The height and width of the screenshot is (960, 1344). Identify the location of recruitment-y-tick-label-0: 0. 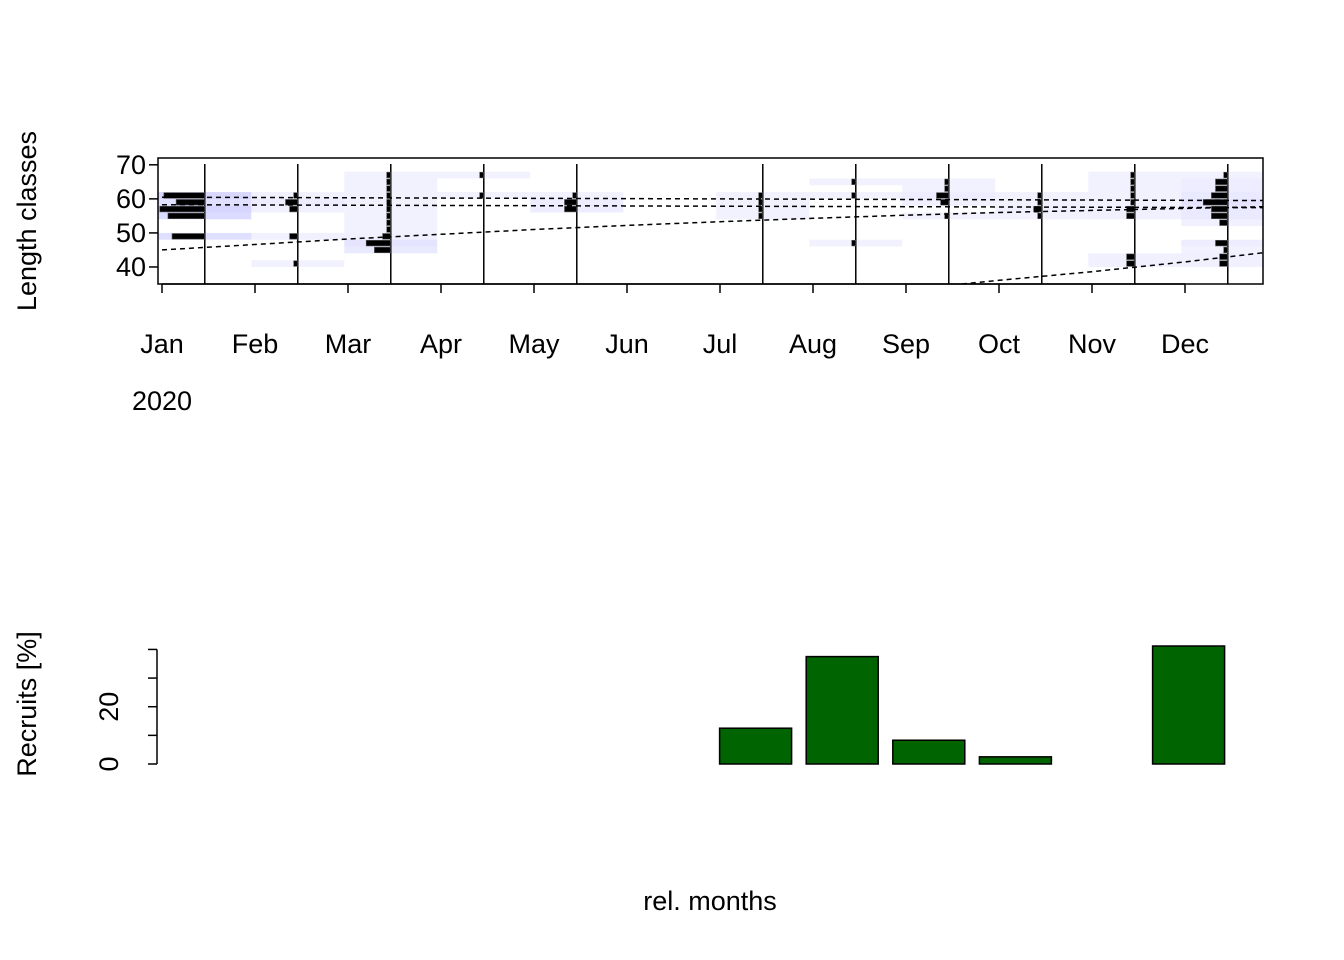
(109, 763).